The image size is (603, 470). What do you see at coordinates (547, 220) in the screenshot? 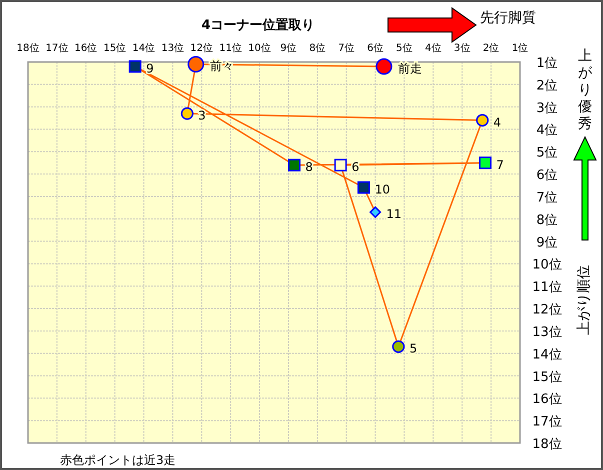
I see `y-tick-label: 8位` at bounding box center [547, 220].